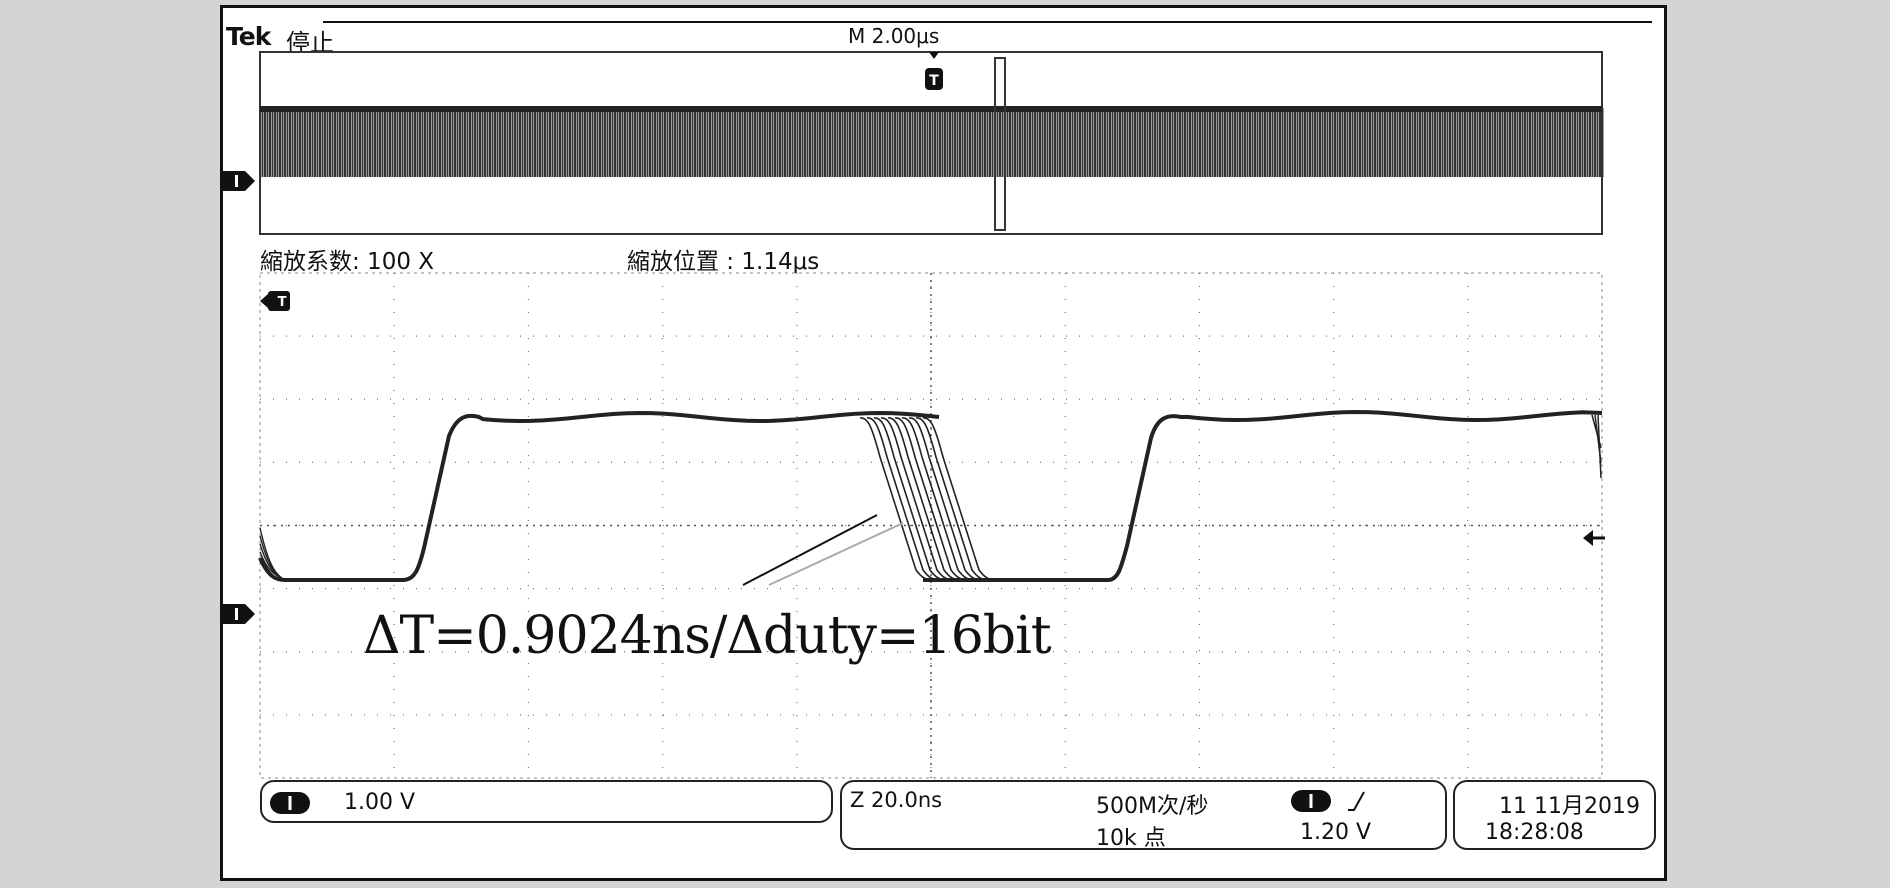 The image size is (1890, 888). I want to click on date-time-readout: 11 11月2019 18:28:08, so click(1554, 815).